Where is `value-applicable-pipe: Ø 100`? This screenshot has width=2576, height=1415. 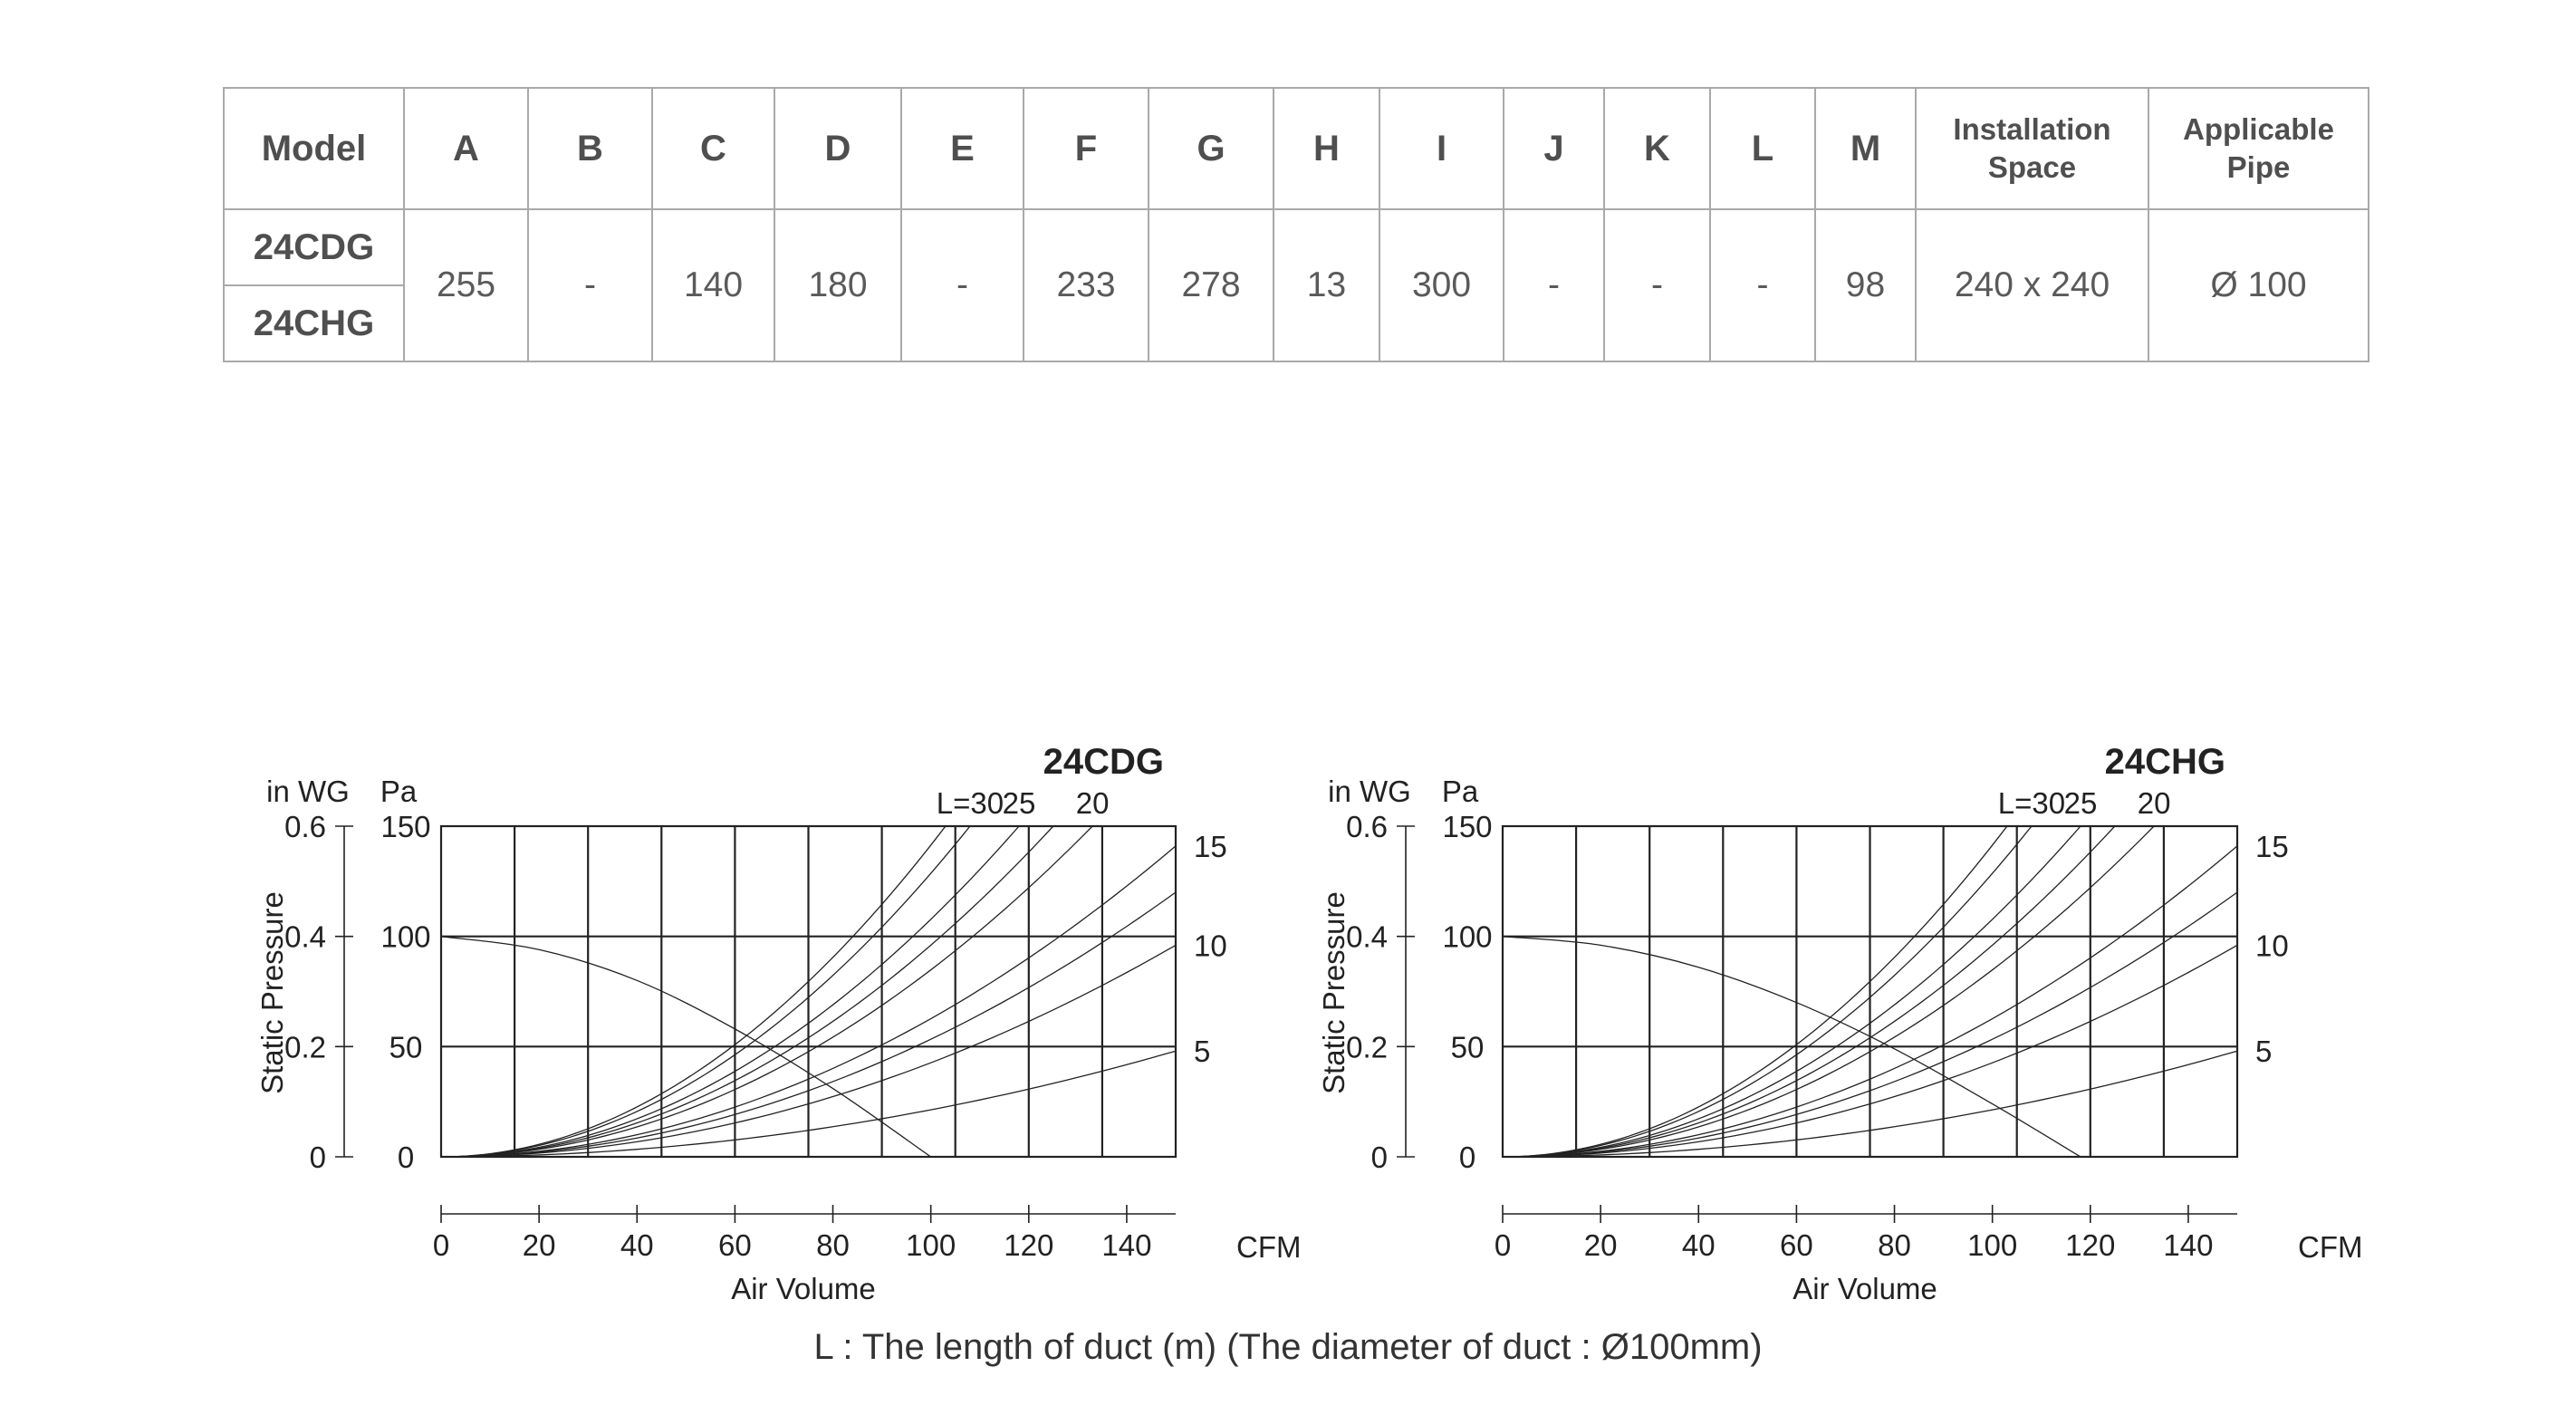 value-applicable-pipe: Ø 100 is located at coordinates (2258, 285).